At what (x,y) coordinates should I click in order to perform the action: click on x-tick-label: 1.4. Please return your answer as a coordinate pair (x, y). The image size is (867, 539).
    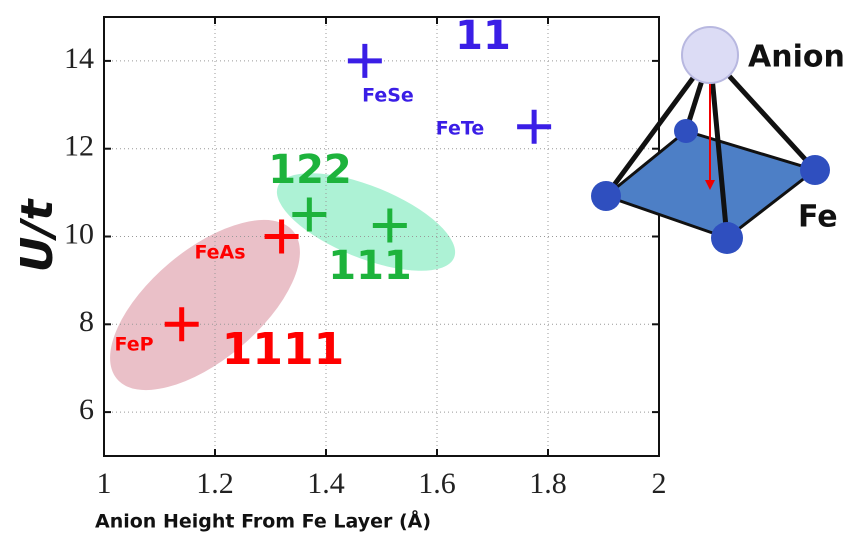
    Looking at the image, I should click on (326, 483).